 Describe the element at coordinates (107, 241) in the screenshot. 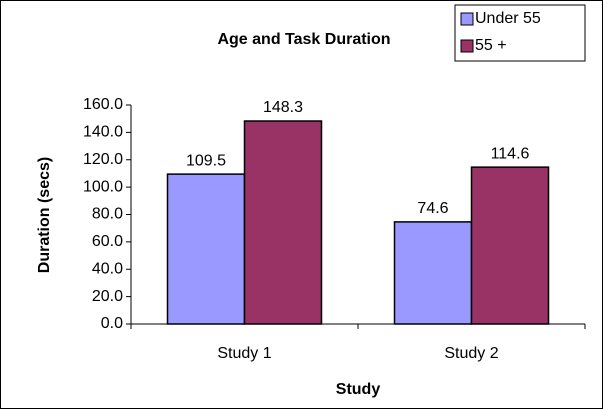

I see `y-tick-label: 60.0` at that location.